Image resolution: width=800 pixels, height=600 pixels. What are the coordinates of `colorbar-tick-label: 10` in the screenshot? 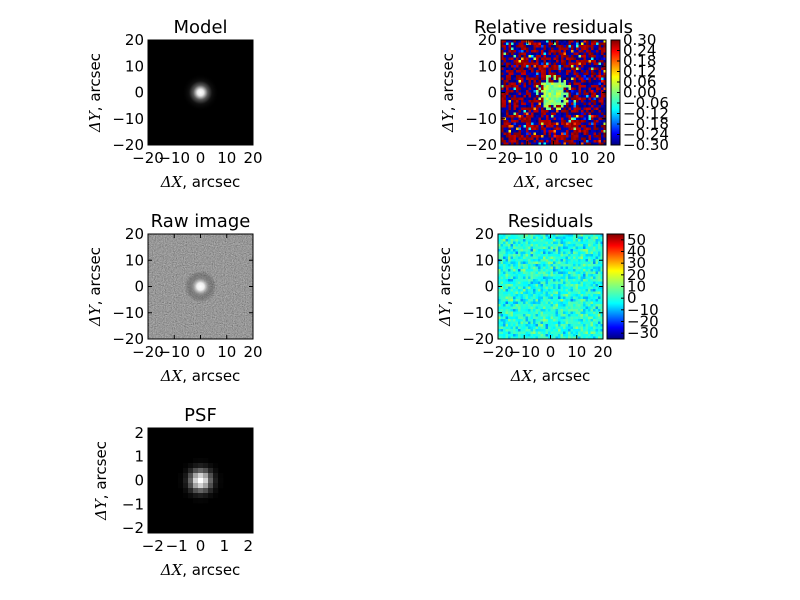 It's located at (636, 287).